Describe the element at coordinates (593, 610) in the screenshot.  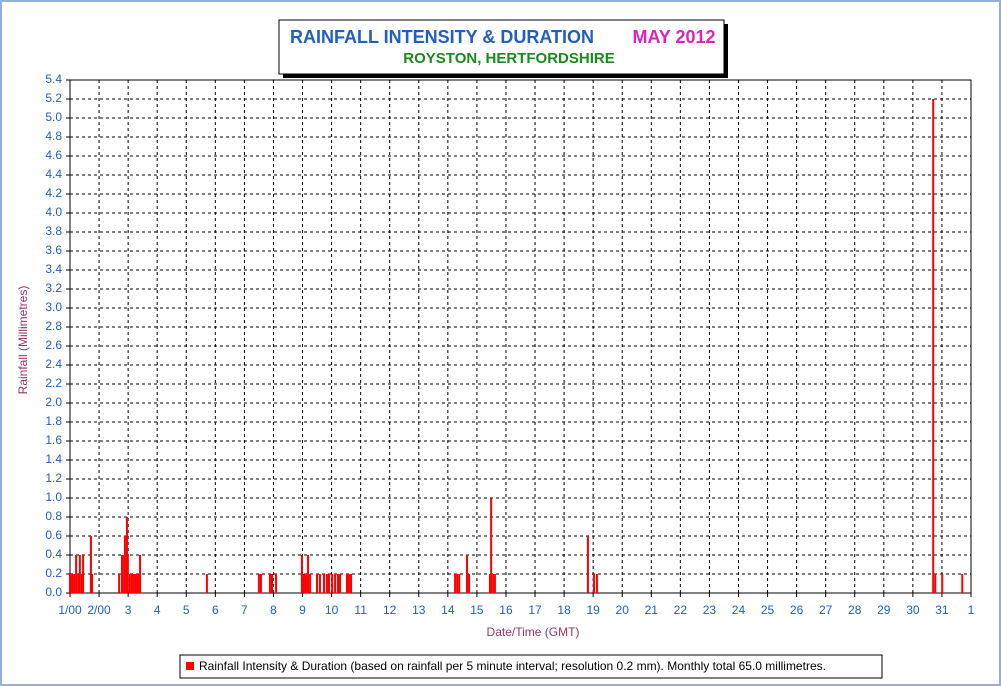
I see `x-tick-label: 19` at that location.